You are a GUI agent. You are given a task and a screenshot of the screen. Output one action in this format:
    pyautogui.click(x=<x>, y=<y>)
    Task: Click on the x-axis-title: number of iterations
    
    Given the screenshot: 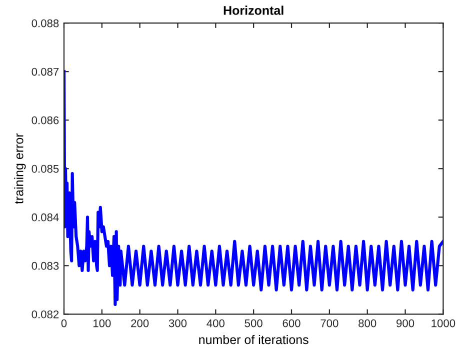 What is the action you would take?
    pyautogui.click(x=253, y=339)
    